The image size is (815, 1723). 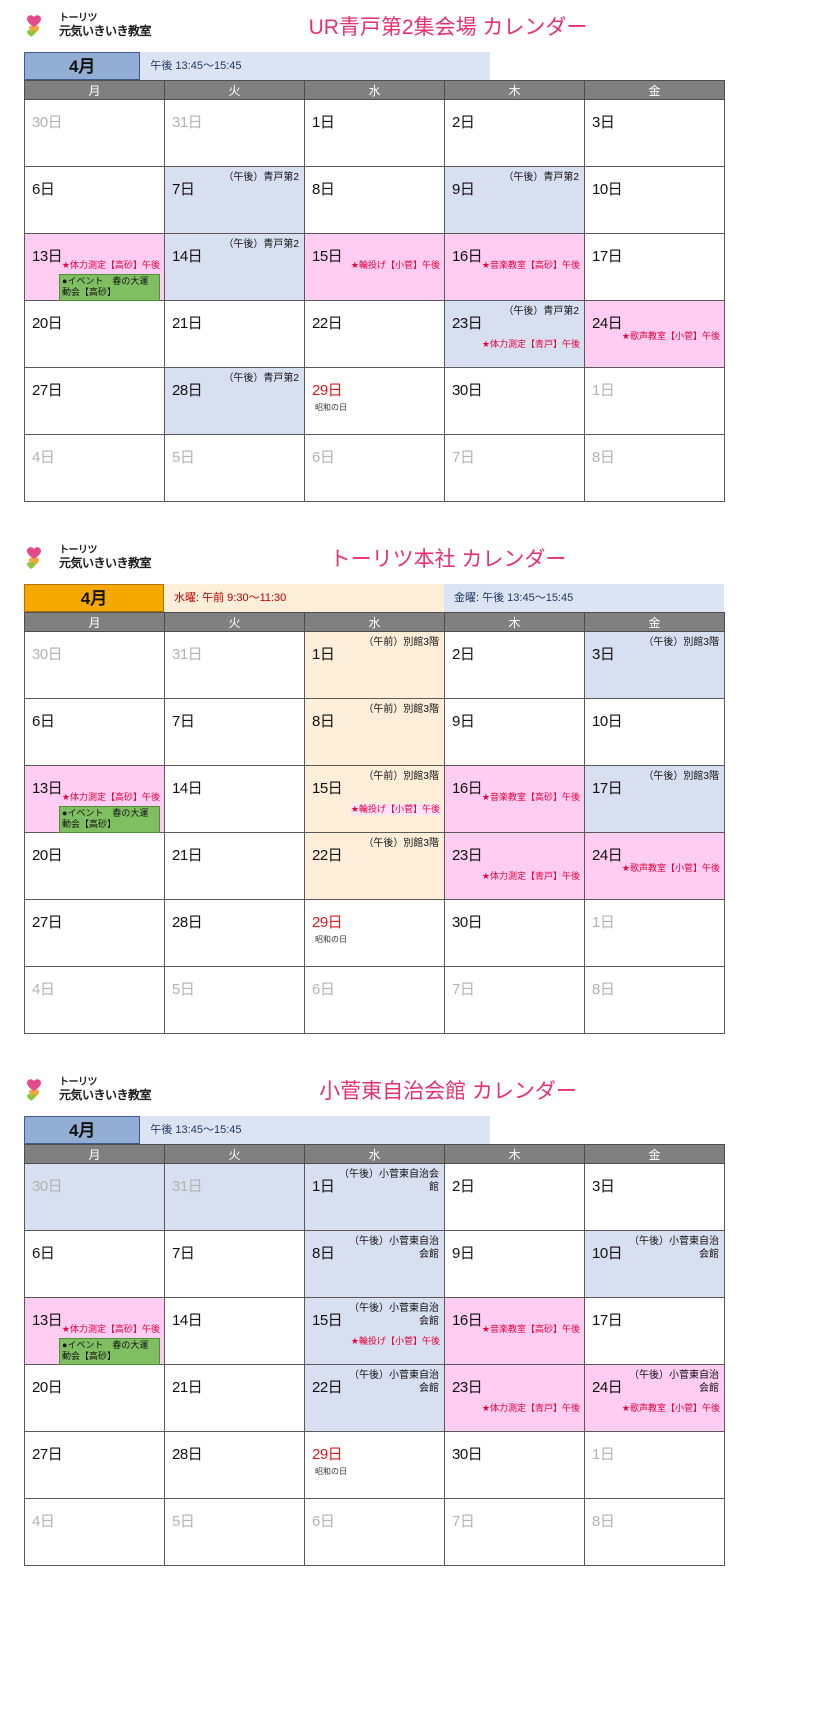 I want to click on day-number: 20日, so click(x=47, y=855).